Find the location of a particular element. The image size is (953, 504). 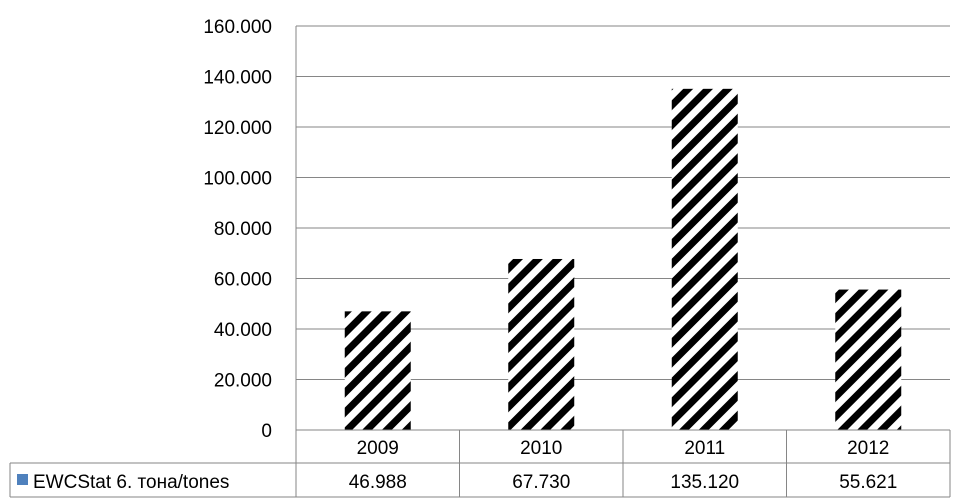

y-tick-label: 140.000 is located at coordinates (237, 78).